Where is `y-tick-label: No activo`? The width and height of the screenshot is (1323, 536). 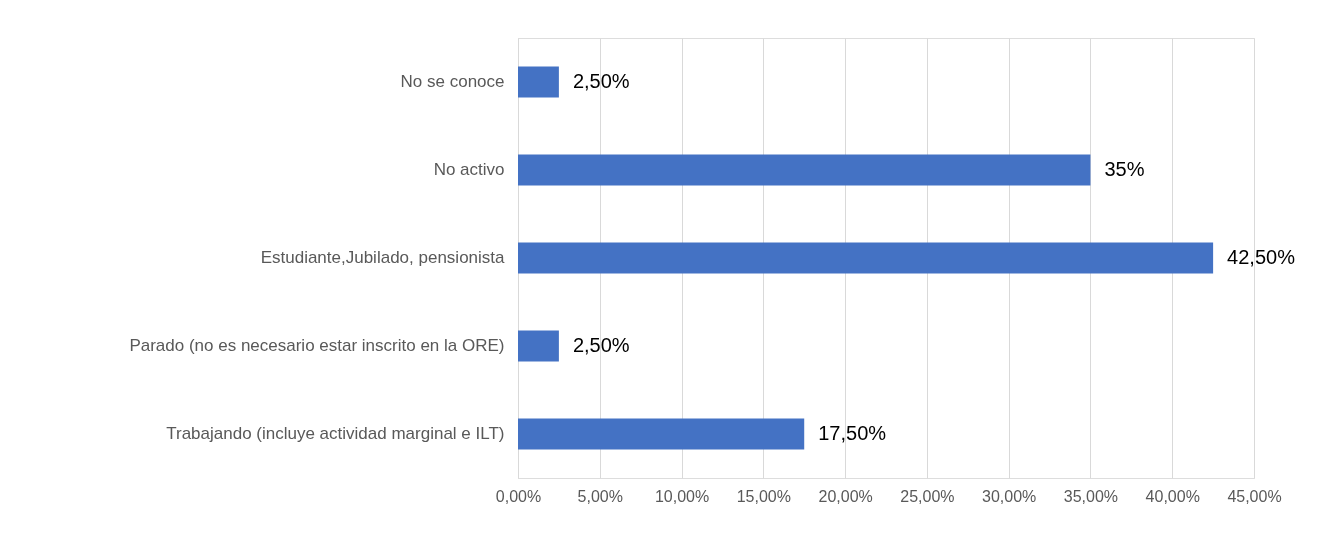 y-tick-label: No activo is located at coordinates (469, 169).